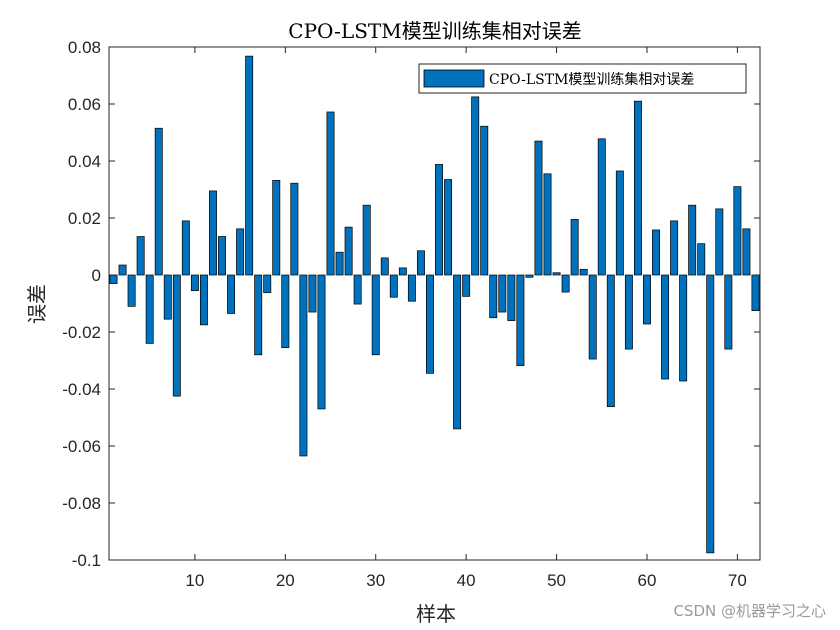 The height and width of the screenshot is (630, 840). I want to click on legend: CPO-LSTM模型训练集相对误差, so click(582, 78).